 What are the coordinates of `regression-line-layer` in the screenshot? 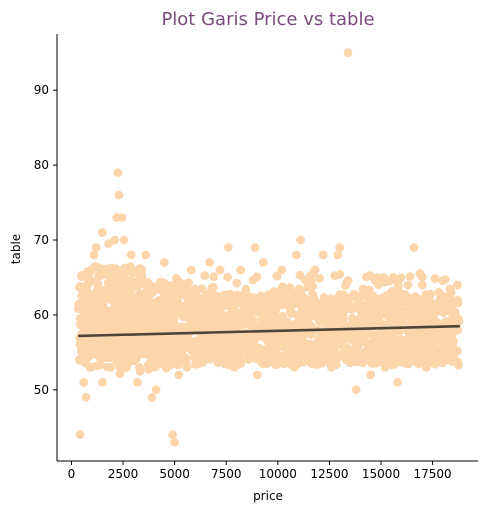 It's located at (269, 331).